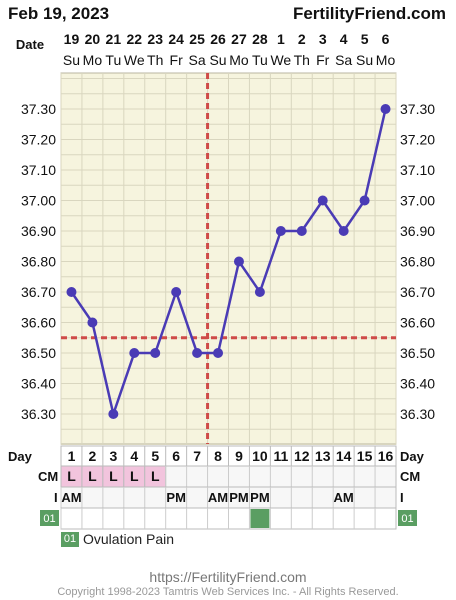  I want to click on y-tick-right: 36.70, so click(417, 292).